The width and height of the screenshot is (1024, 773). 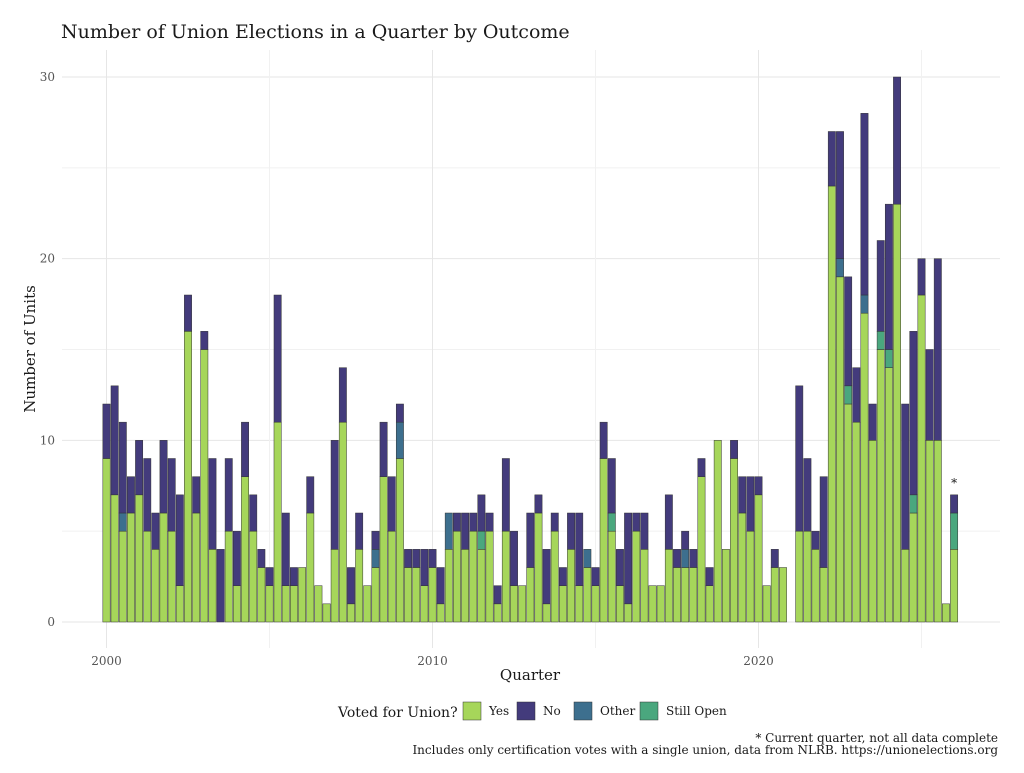 I want to click on legend-label-still-open: Still Open, so click(x=696, y=711).